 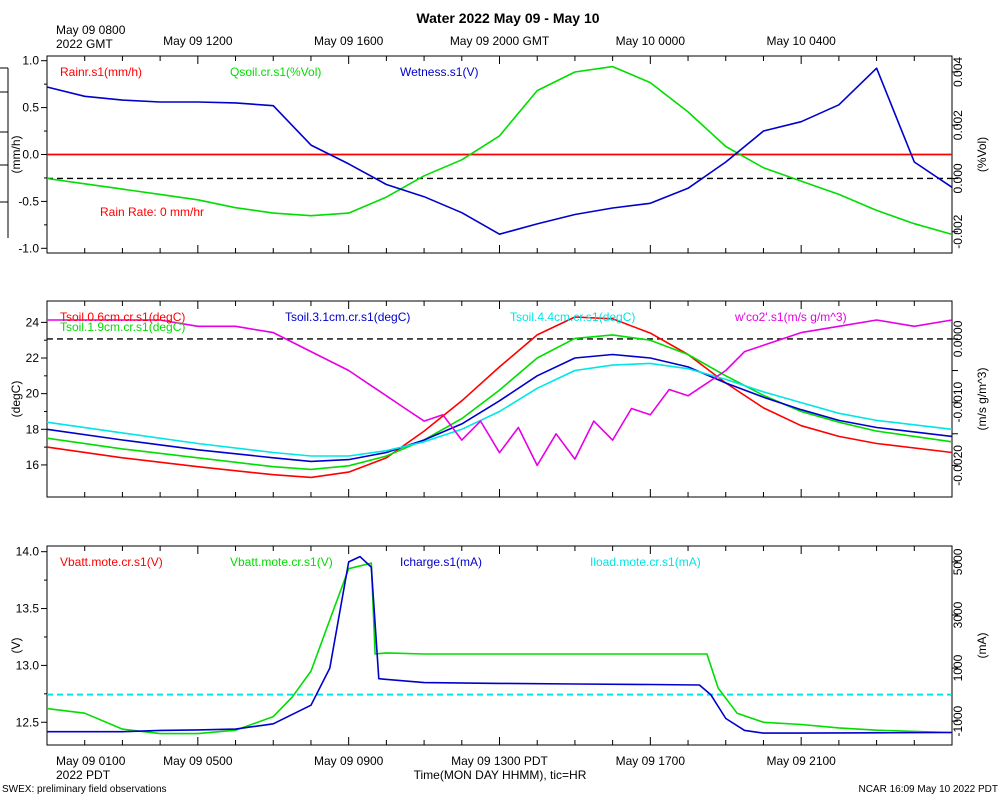 What do you see at coordinates (28, 665) in the screenshot?
I see `y-left-tick-label: 13.0` at bounding box center [28, 665].